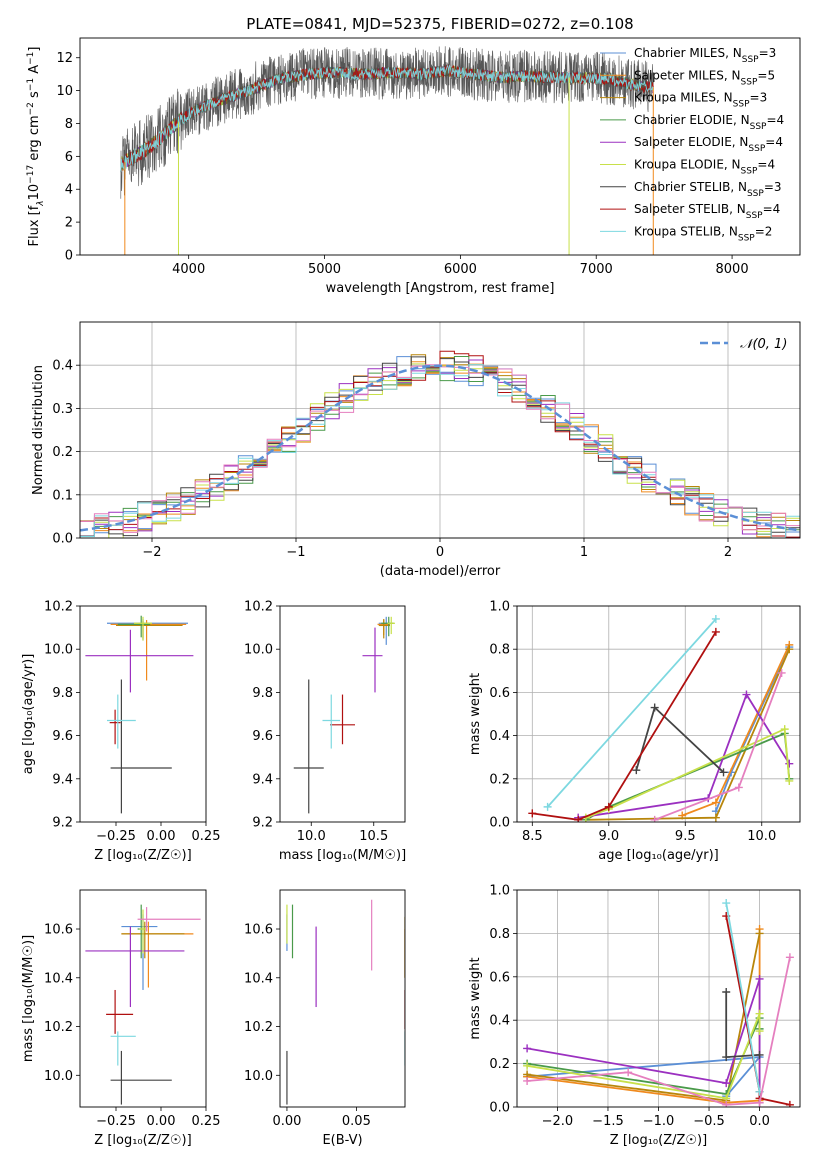  I want to click on x-tick-label: −1.5, so click(608, 1121).